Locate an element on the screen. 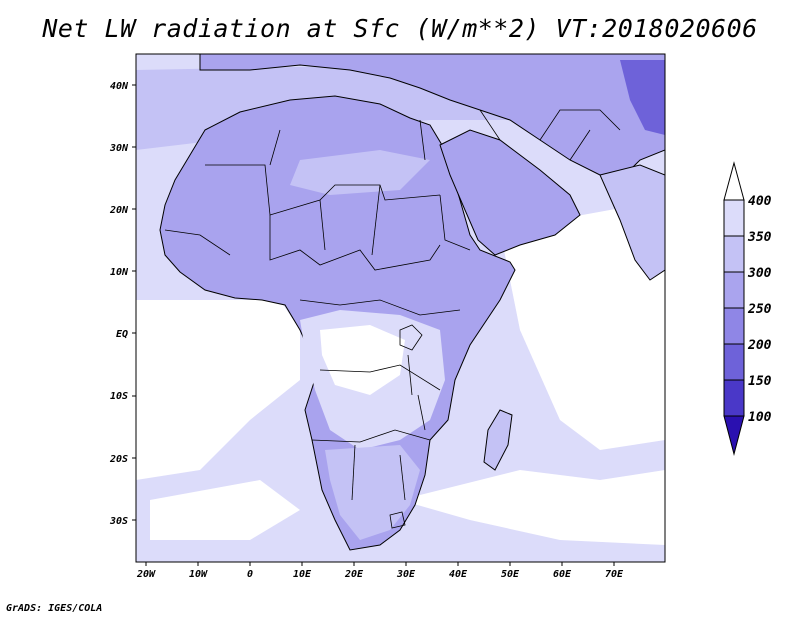 This screenshot has height=618, width=800. lon-label: 10W is located at coordinates (198, 574).